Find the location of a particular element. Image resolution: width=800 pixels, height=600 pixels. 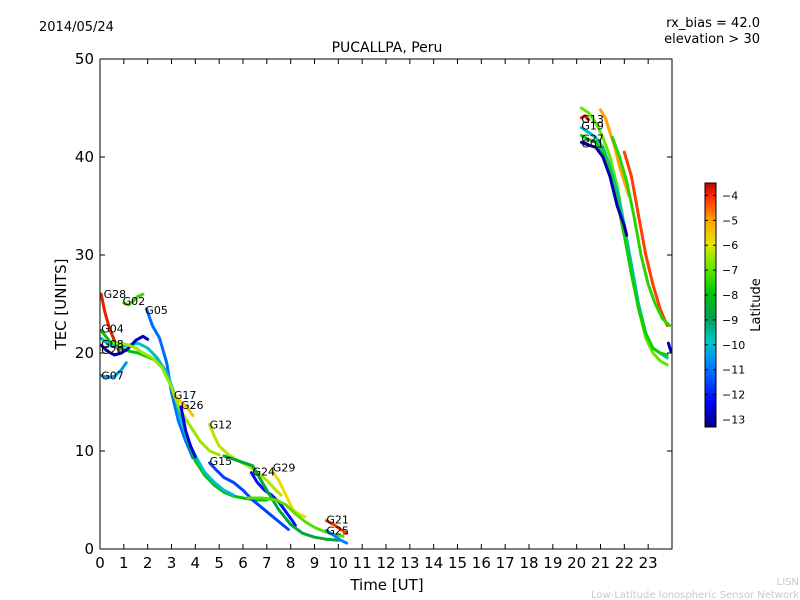

x-tick-label: 9 is located at coordinates (315, 563).